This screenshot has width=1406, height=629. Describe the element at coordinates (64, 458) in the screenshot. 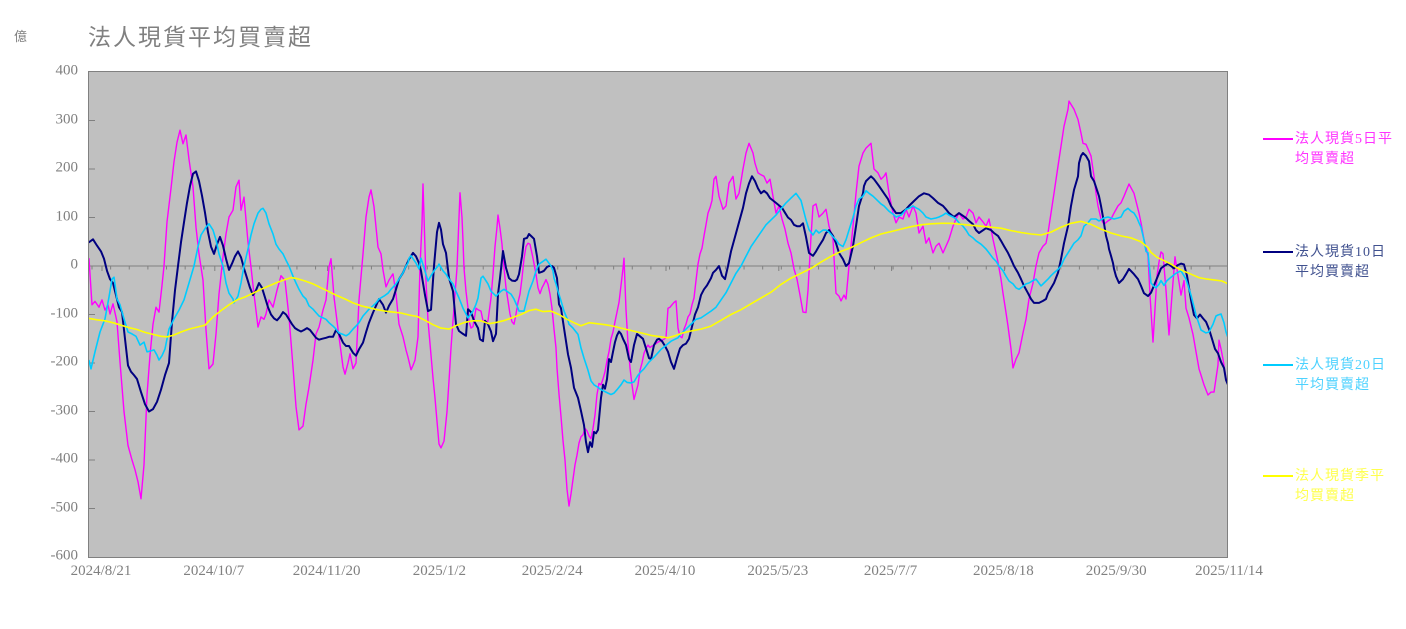

I see `y-tick-label: -400` at that location.